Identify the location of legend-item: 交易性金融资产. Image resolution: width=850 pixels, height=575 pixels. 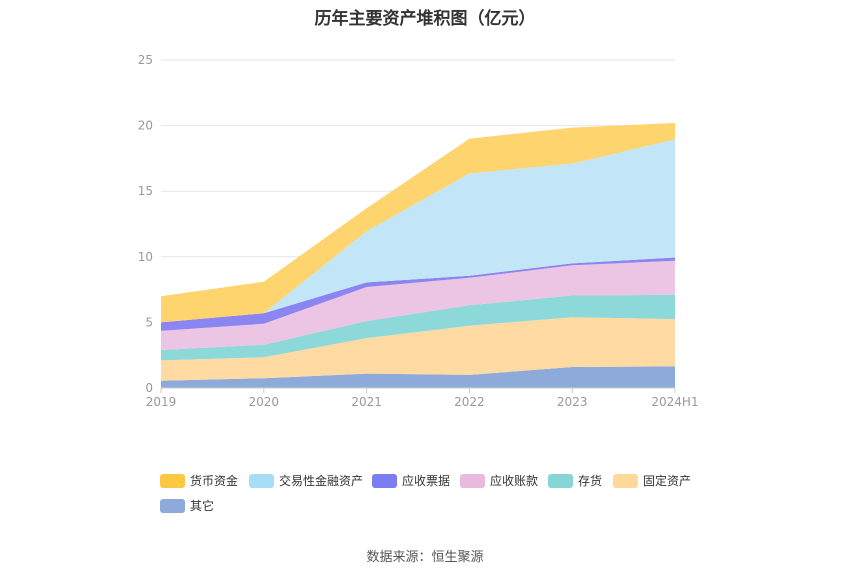
(306, 480).